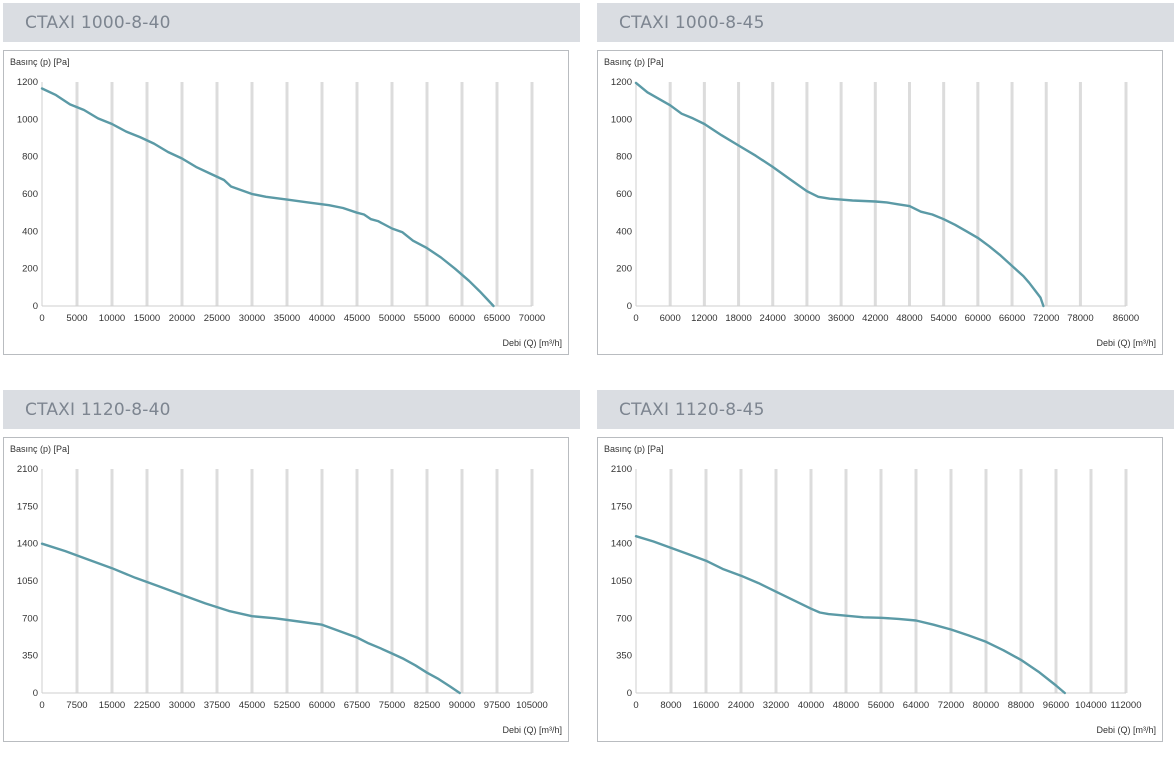 The image size is (1175, 780). I want to click on x-tick-label: 5000, so click(76, 318).